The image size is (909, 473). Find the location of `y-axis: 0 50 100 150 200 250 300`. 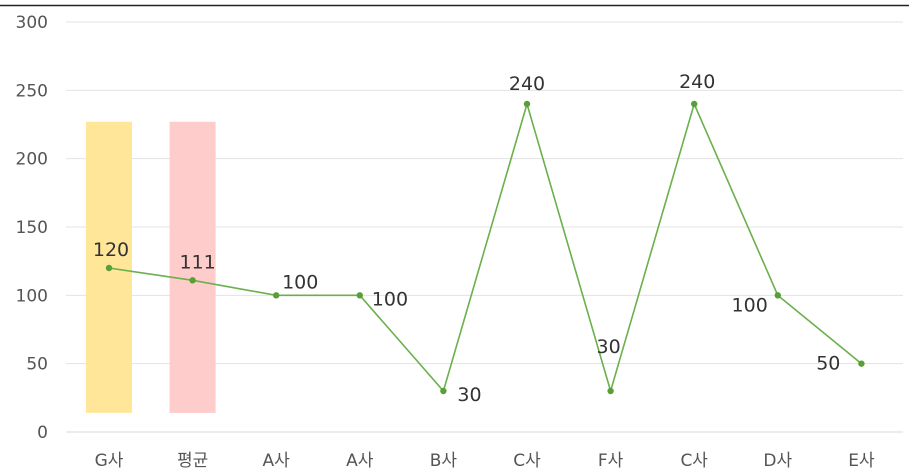

y-axis: 0 50 100 150 200 250 300 is located at coordinates (32, 228).